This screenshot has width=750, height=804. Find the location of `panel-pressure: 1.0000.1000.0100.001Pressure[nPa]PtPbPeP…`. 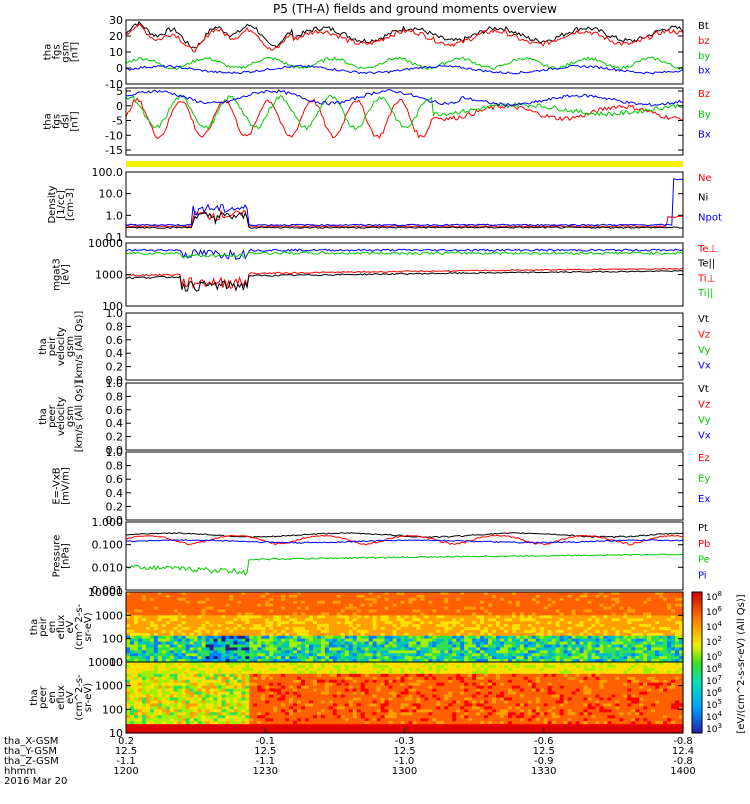

panel-pressure: 1.0000.1000.0100.001Pressure[nPa]PtPbPeP… is located at coordinates (381, 556).